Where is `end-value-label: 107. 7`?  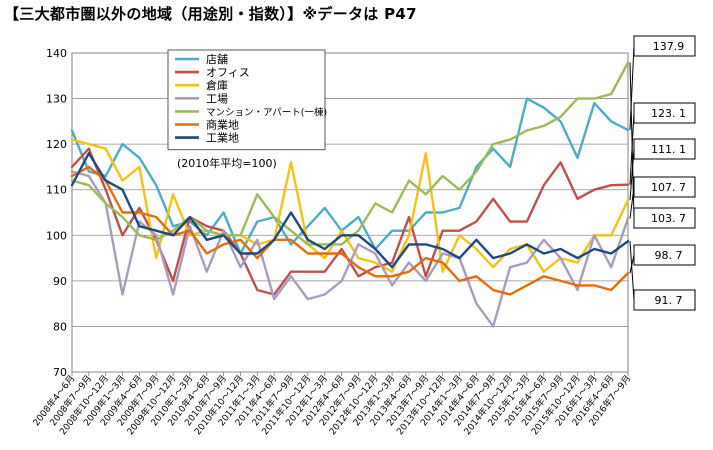 end-value-label: 107. 7 is located at coordinates (668, 187).